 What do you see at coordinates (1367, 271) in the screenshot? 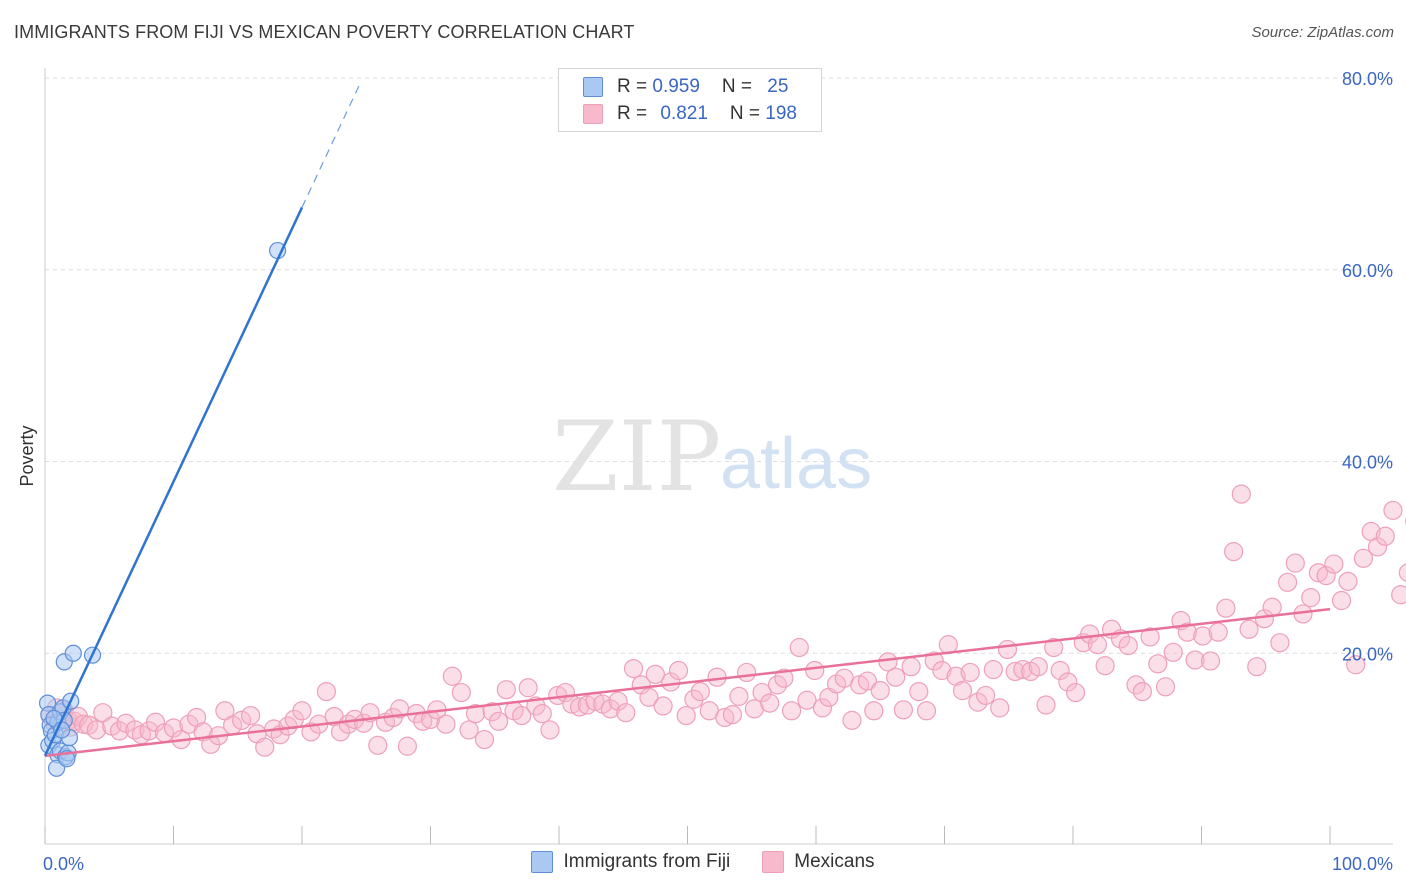
I see `y-tick-label-60: 60.0%` at bounding box center [1367, 271].